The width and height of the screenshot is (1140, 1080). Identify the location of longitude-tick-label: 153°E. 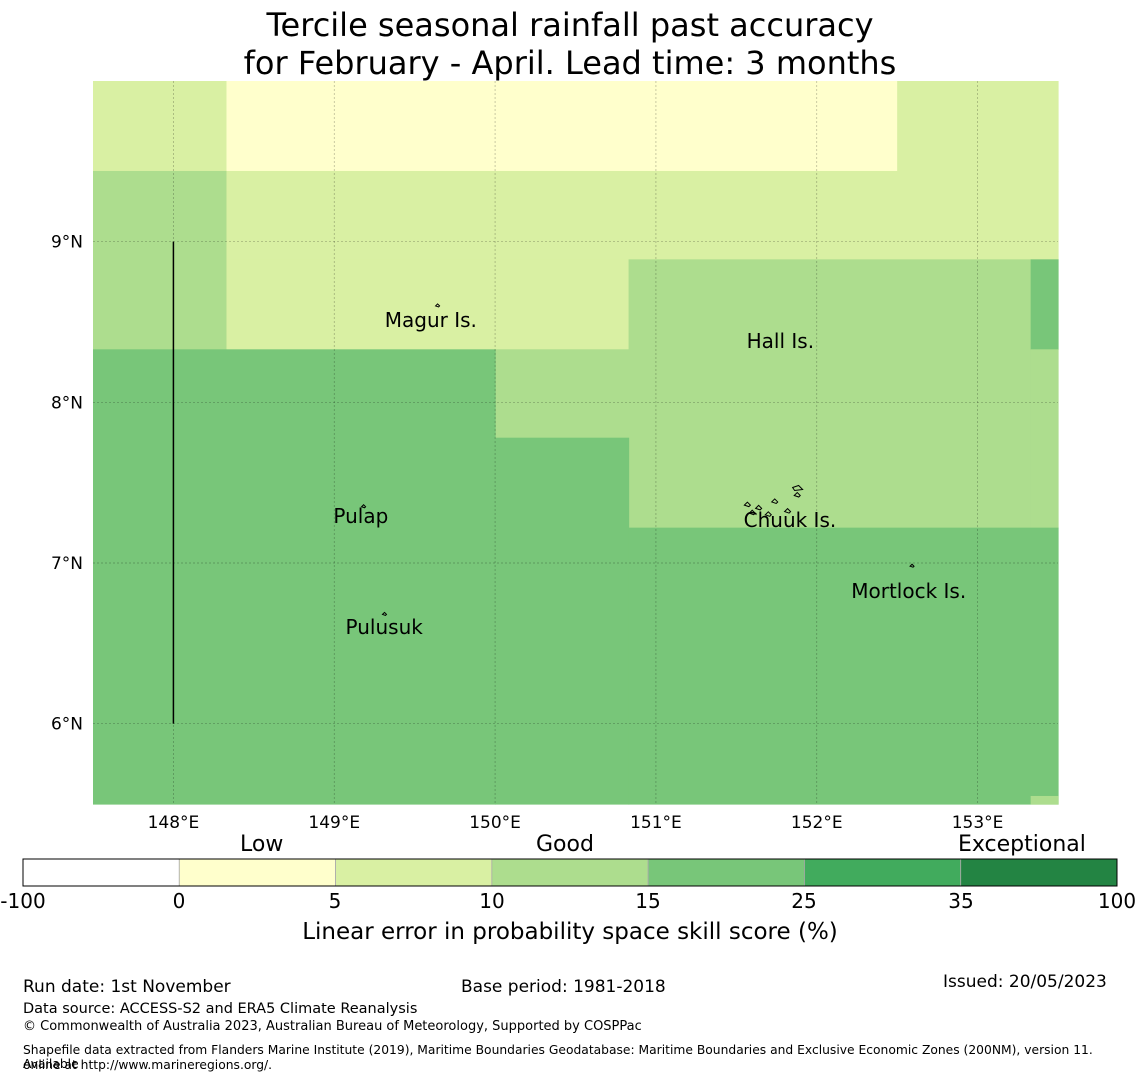
(978, 823).